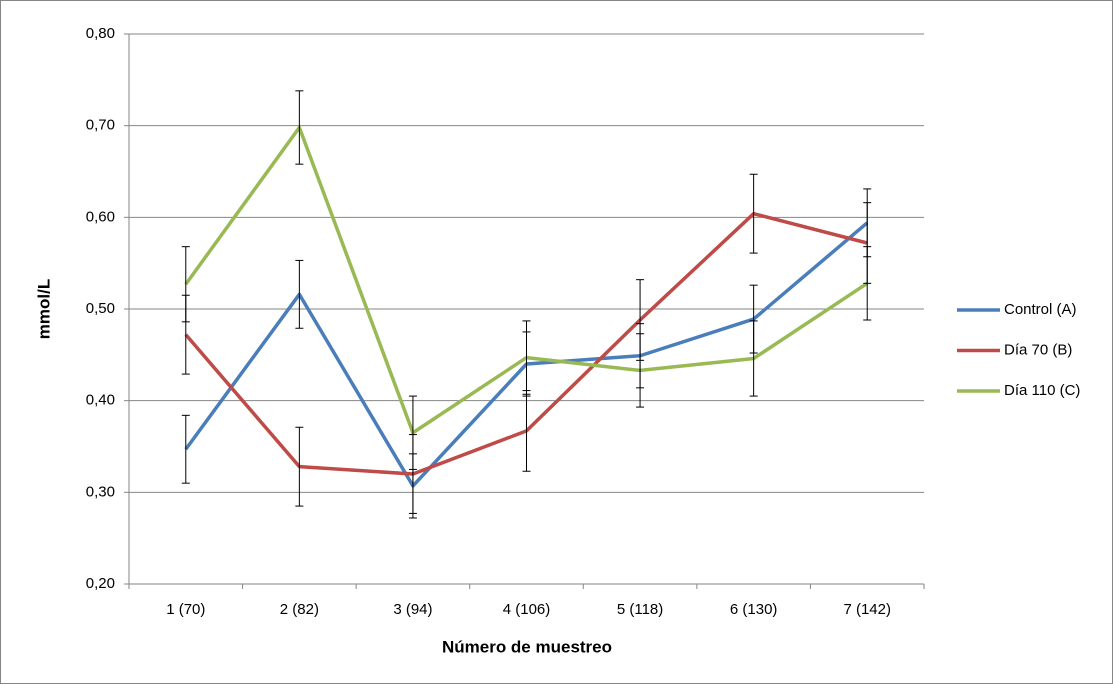  Describe the element at coordinates (100, 33) in the screenshot. I see `y-tick-label: 0,80` at that location.